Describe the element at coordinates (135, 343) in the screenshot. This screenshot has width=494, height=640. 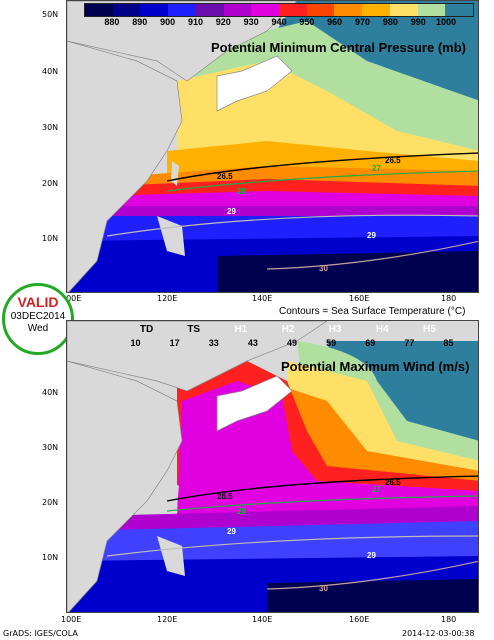
I see `colorbar-label: 10` at that location.